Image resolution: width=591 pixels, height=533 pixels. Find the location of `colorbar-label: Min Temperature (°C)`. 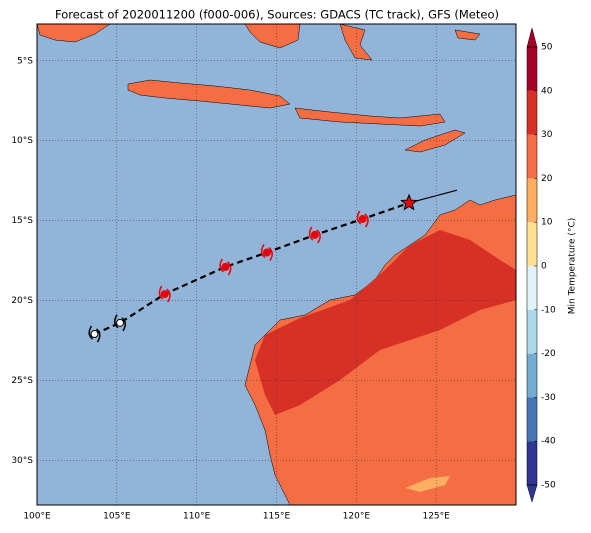

colorbar-label: Min Temperature (°C) is located at coordinates (573, 266).